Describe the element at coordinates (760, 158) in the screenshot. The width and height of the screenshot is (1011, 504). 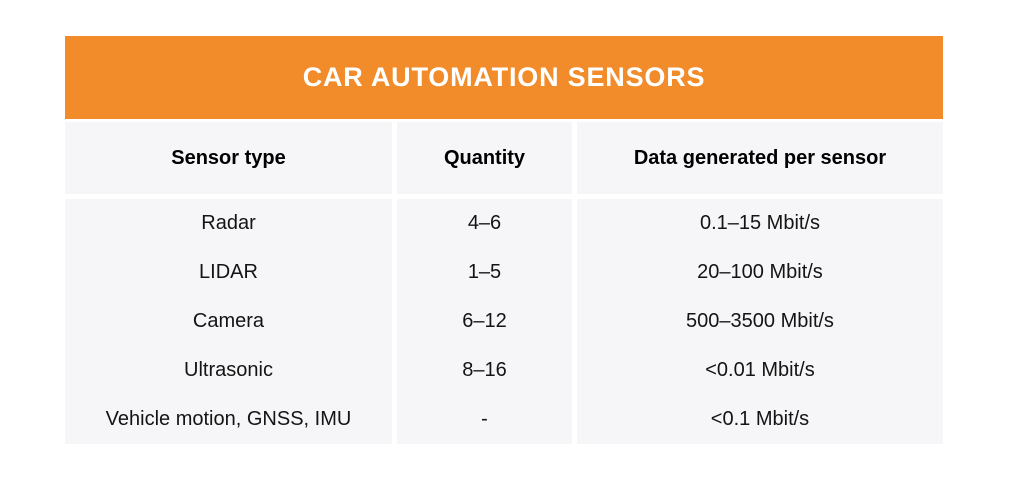
I see `column-header-data-rate: Data generated per sensor` at that location.